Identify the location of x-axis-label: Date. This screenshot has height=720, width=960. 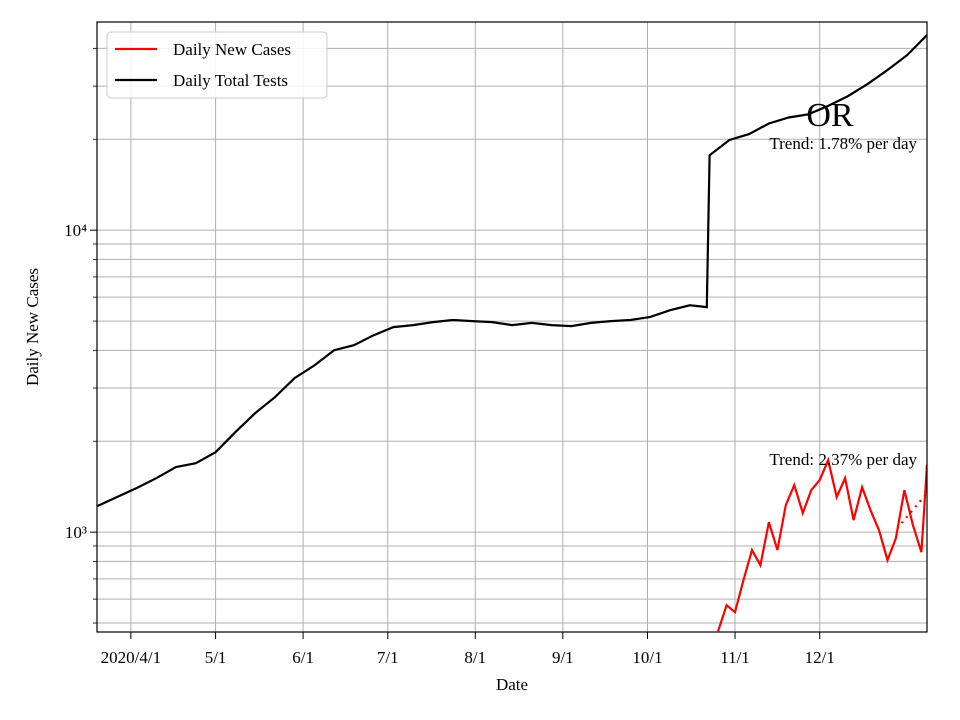
(512, 684).